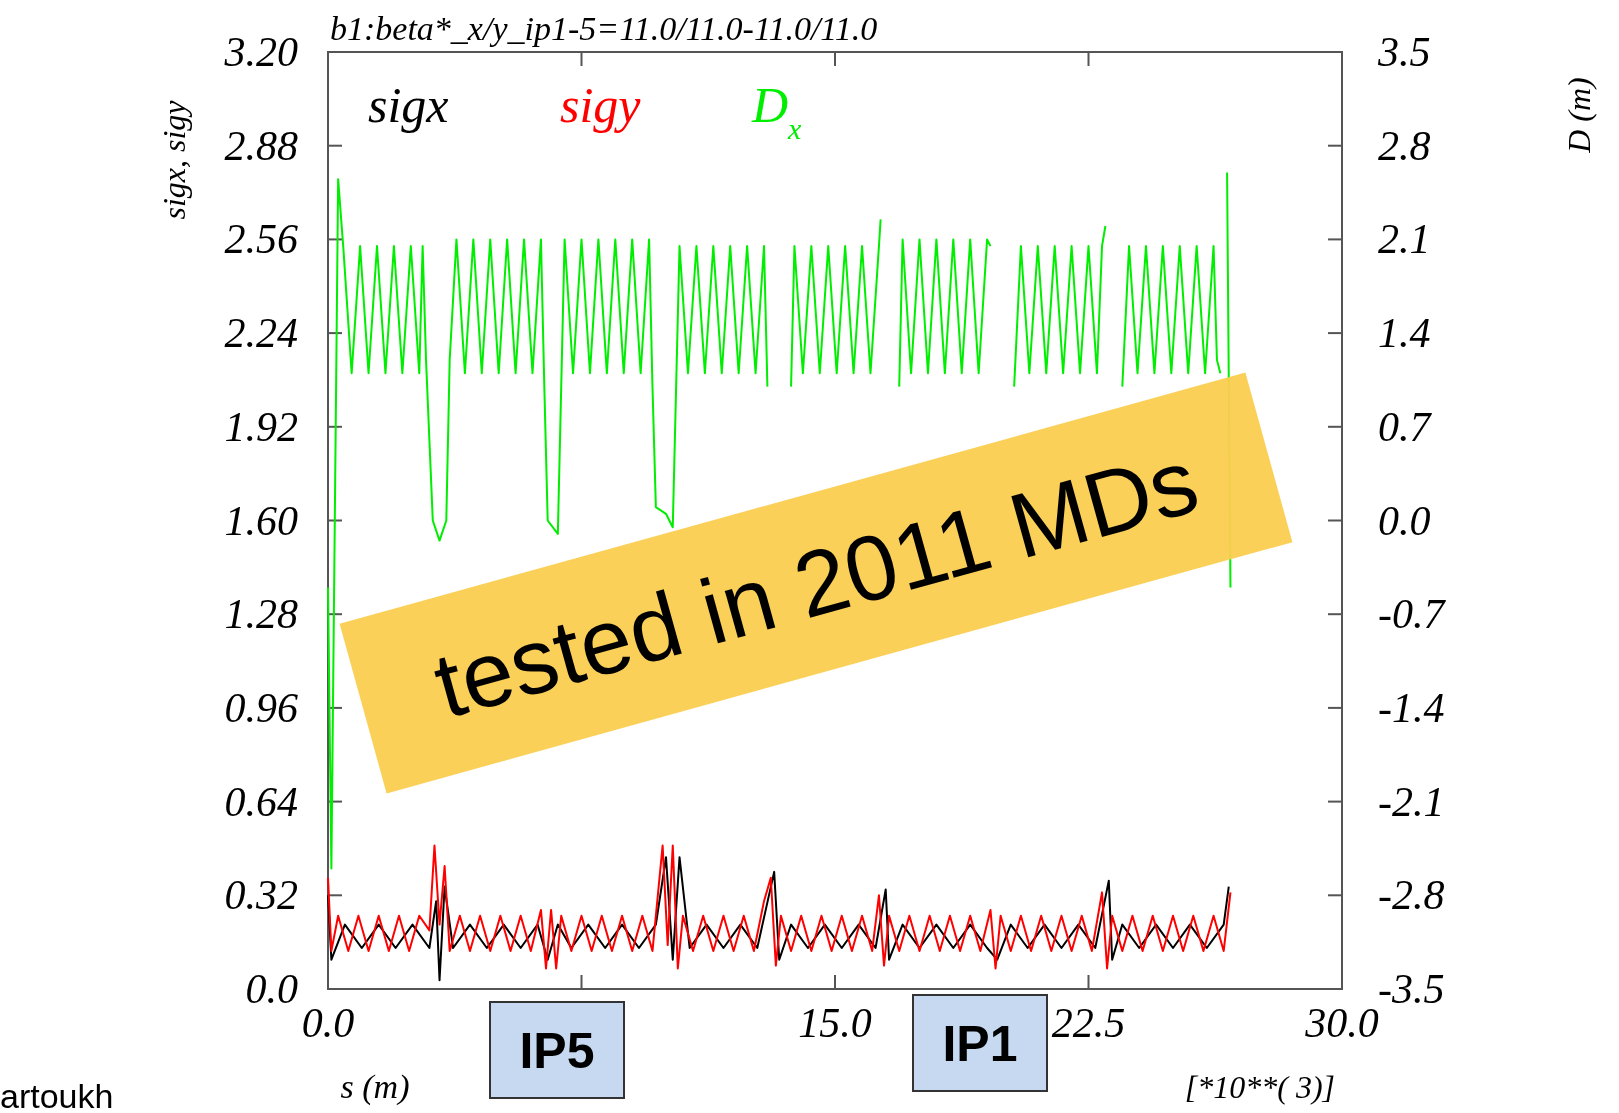 Image resolution: width=1619 pixels, height=1113 pixels. Describe the element at coordinates (261, 801) in the screenshot. I see `y-tick-label: 0.64` at that location.